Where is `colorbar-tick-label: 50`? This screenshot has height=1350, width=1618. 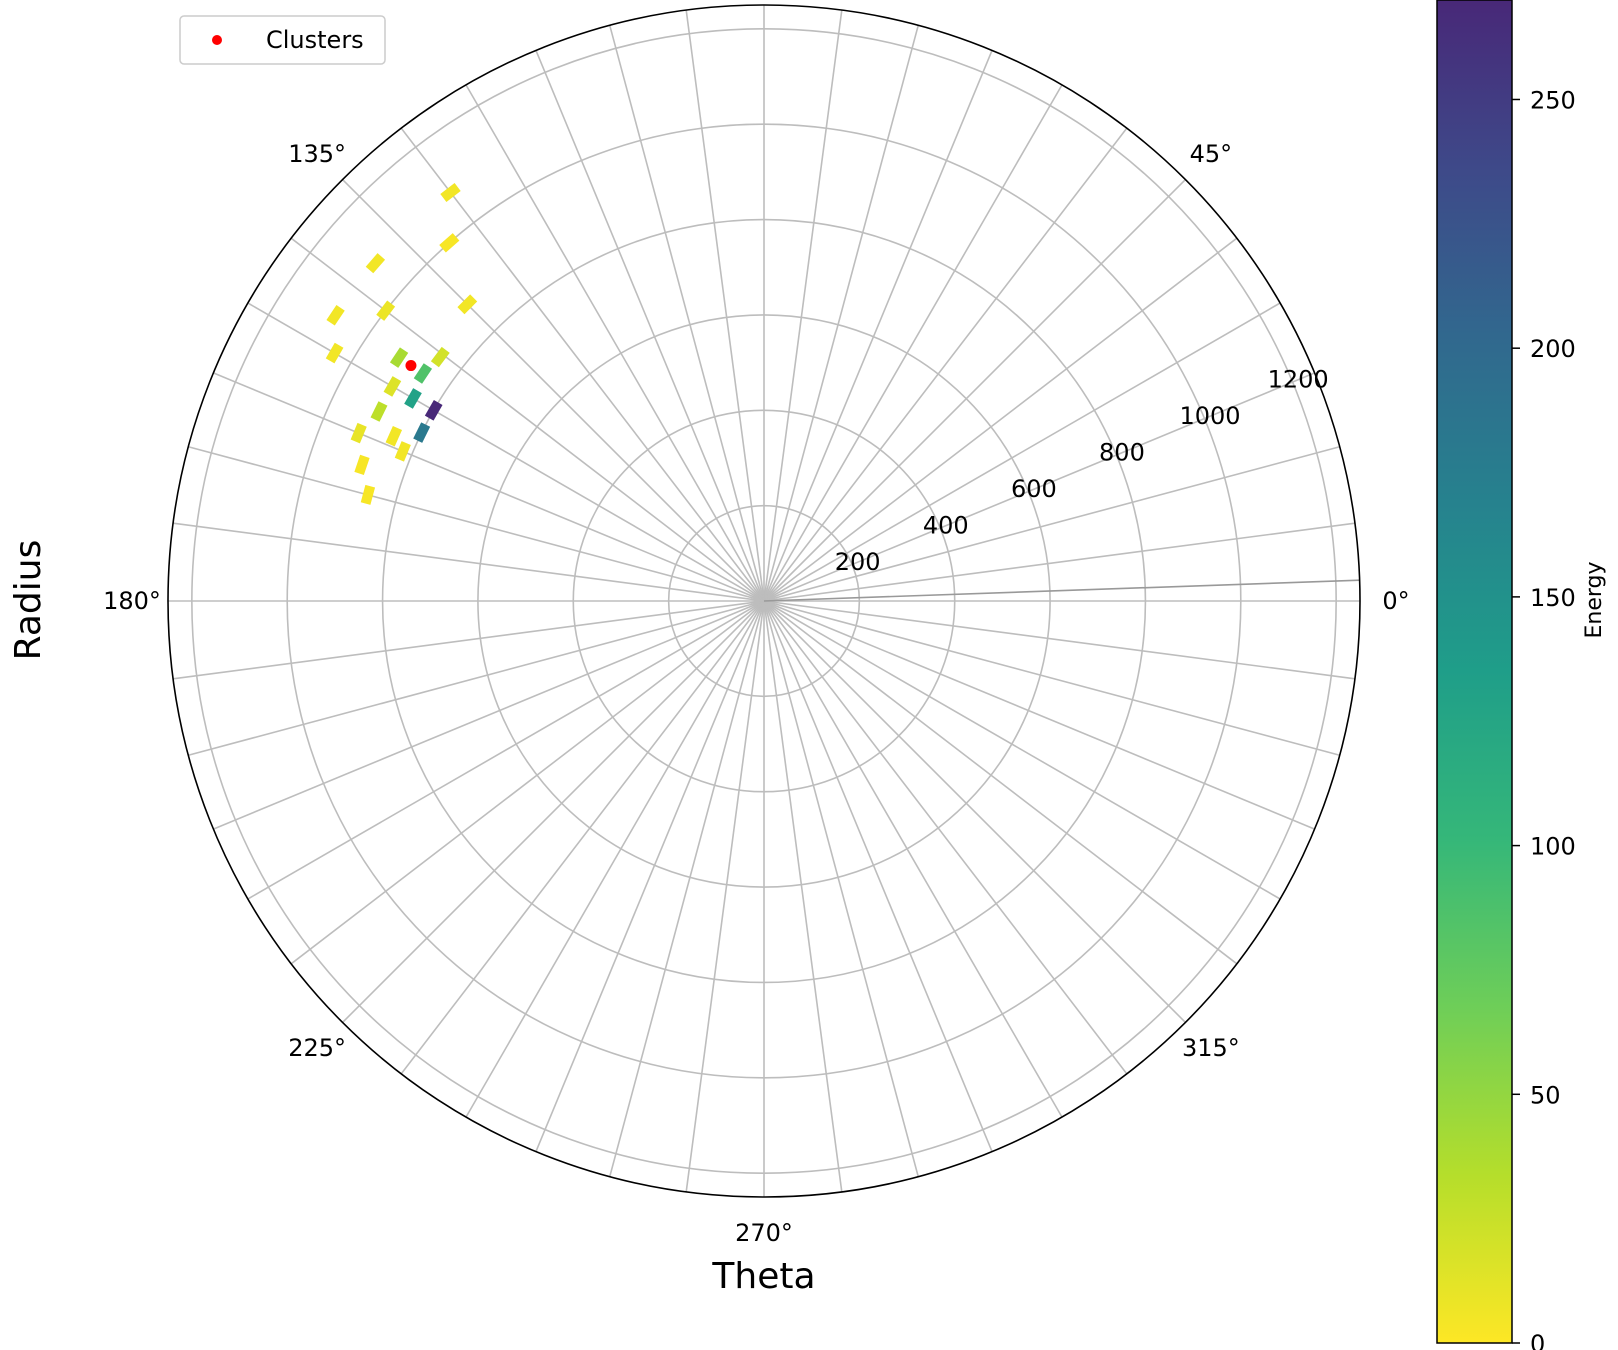 colorbar-tick-label: 50 is located at coordinates (1545, 1095).